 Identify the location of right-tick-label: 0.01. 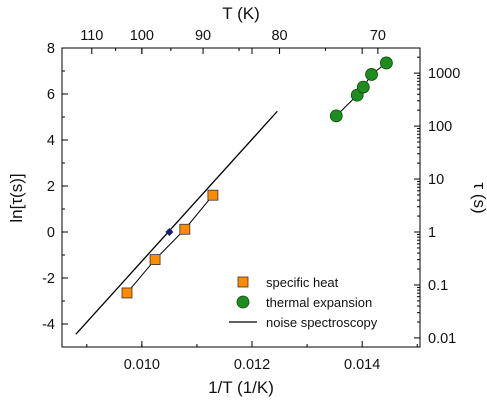
(442, 339).